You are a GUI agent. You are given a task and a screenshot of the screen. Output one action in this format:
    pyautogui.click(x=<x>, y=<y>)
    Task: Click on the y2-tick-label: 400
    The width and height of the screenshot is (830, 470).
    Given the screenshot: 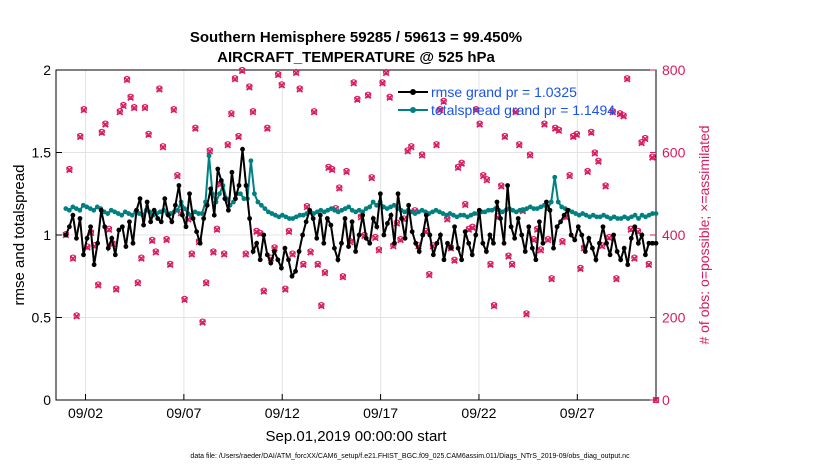 What is the action you would take?
    pyautogui.click(x=674, y=235)
    